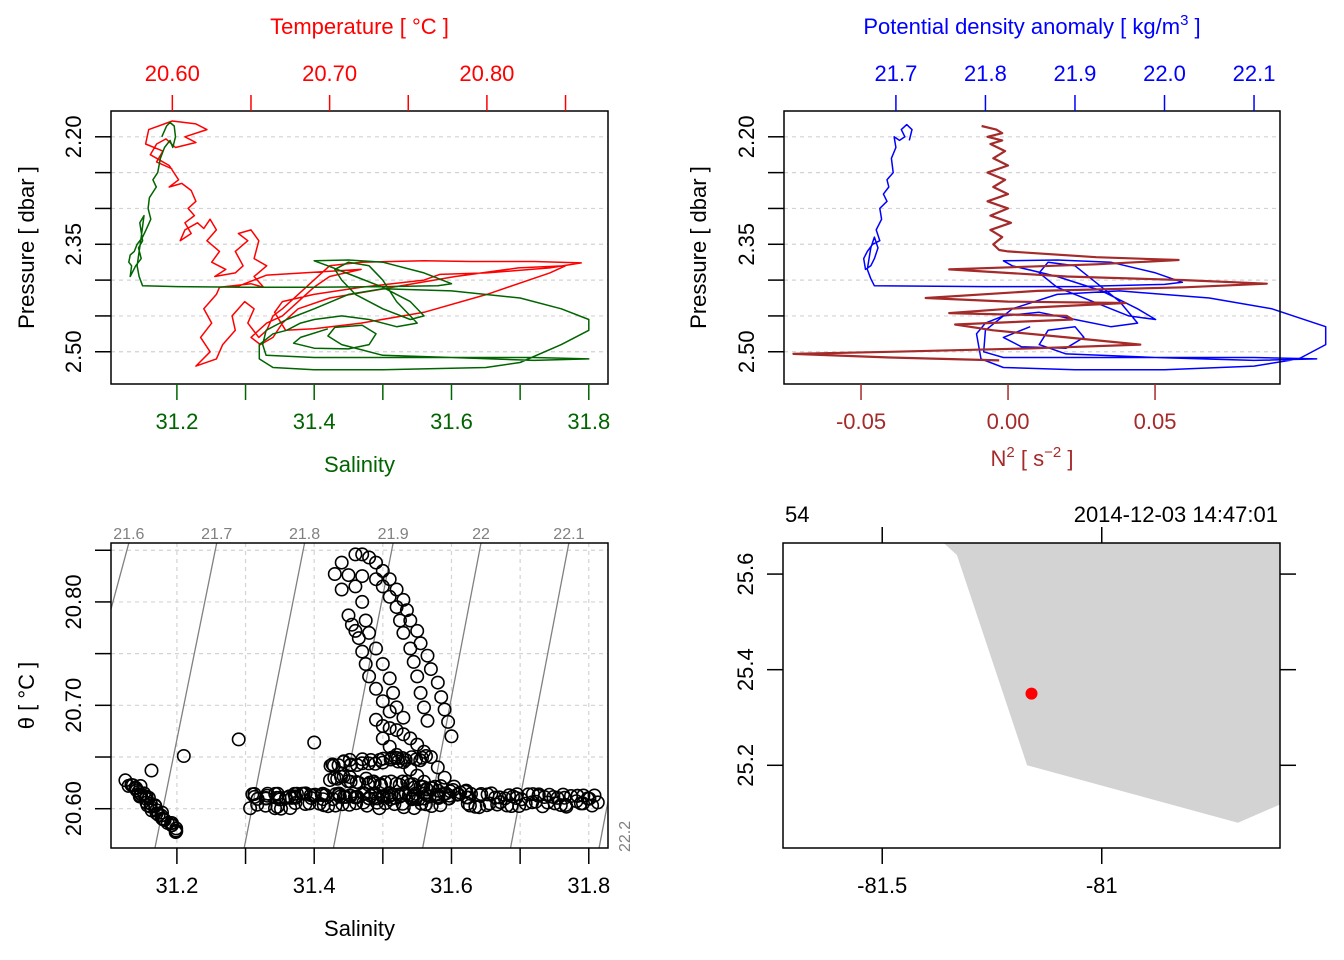  Describe the element at coordinates (745, 765) in the screenshot. I see `p4-lat-tick-label-0: 25.2` at that location.